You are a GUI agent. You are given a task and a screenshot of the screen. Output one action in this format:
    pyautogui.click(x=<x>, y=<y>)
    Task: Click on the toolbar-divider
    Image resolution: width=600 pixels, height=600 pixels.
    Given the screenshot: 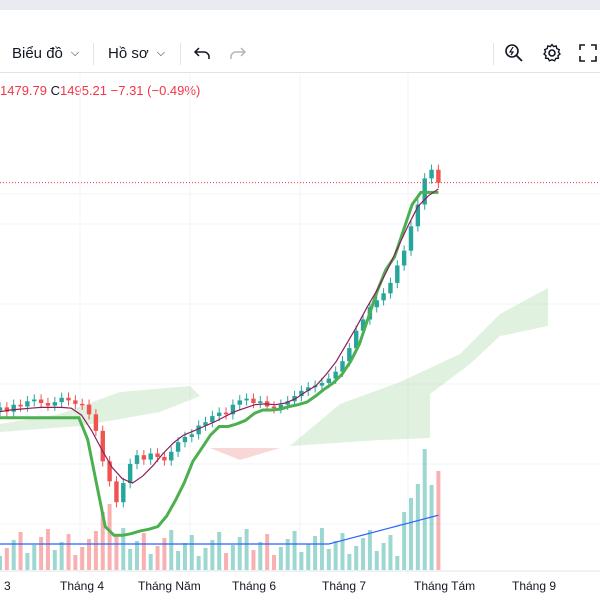 What is the action you would take?
    pyautogui.click(x=493, y=54)
    